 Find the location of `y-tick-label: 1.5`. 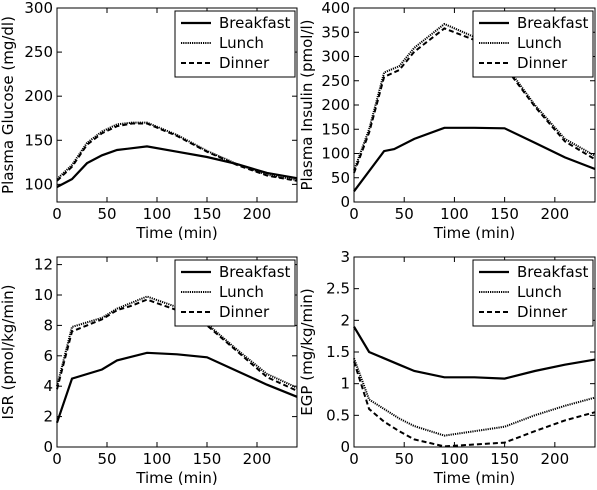

y-tick-label: 1.5 is located at coordinates (338, 352).